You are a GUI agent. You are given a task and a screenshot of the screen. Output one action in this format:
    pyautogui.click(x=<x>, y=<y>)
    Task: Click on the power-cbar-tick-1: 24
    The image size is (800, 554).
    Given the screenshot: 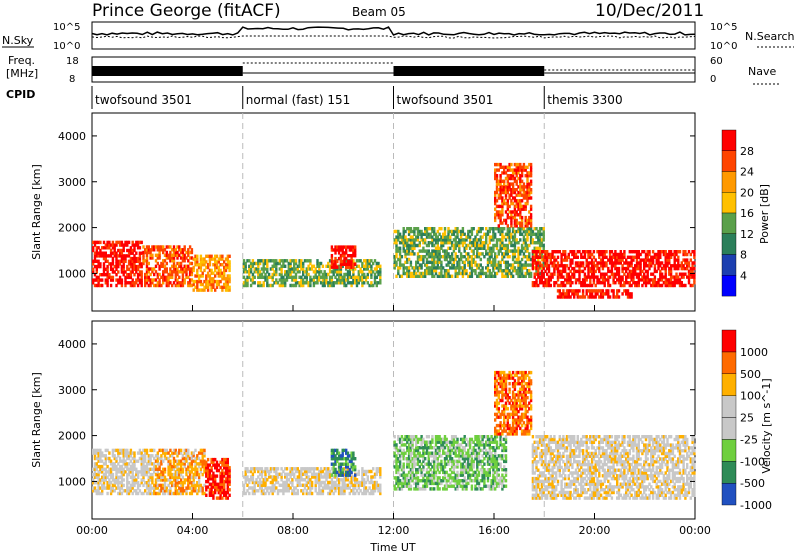 What is the action you would take?
    pyautogui.click(x=747, y=172)
    